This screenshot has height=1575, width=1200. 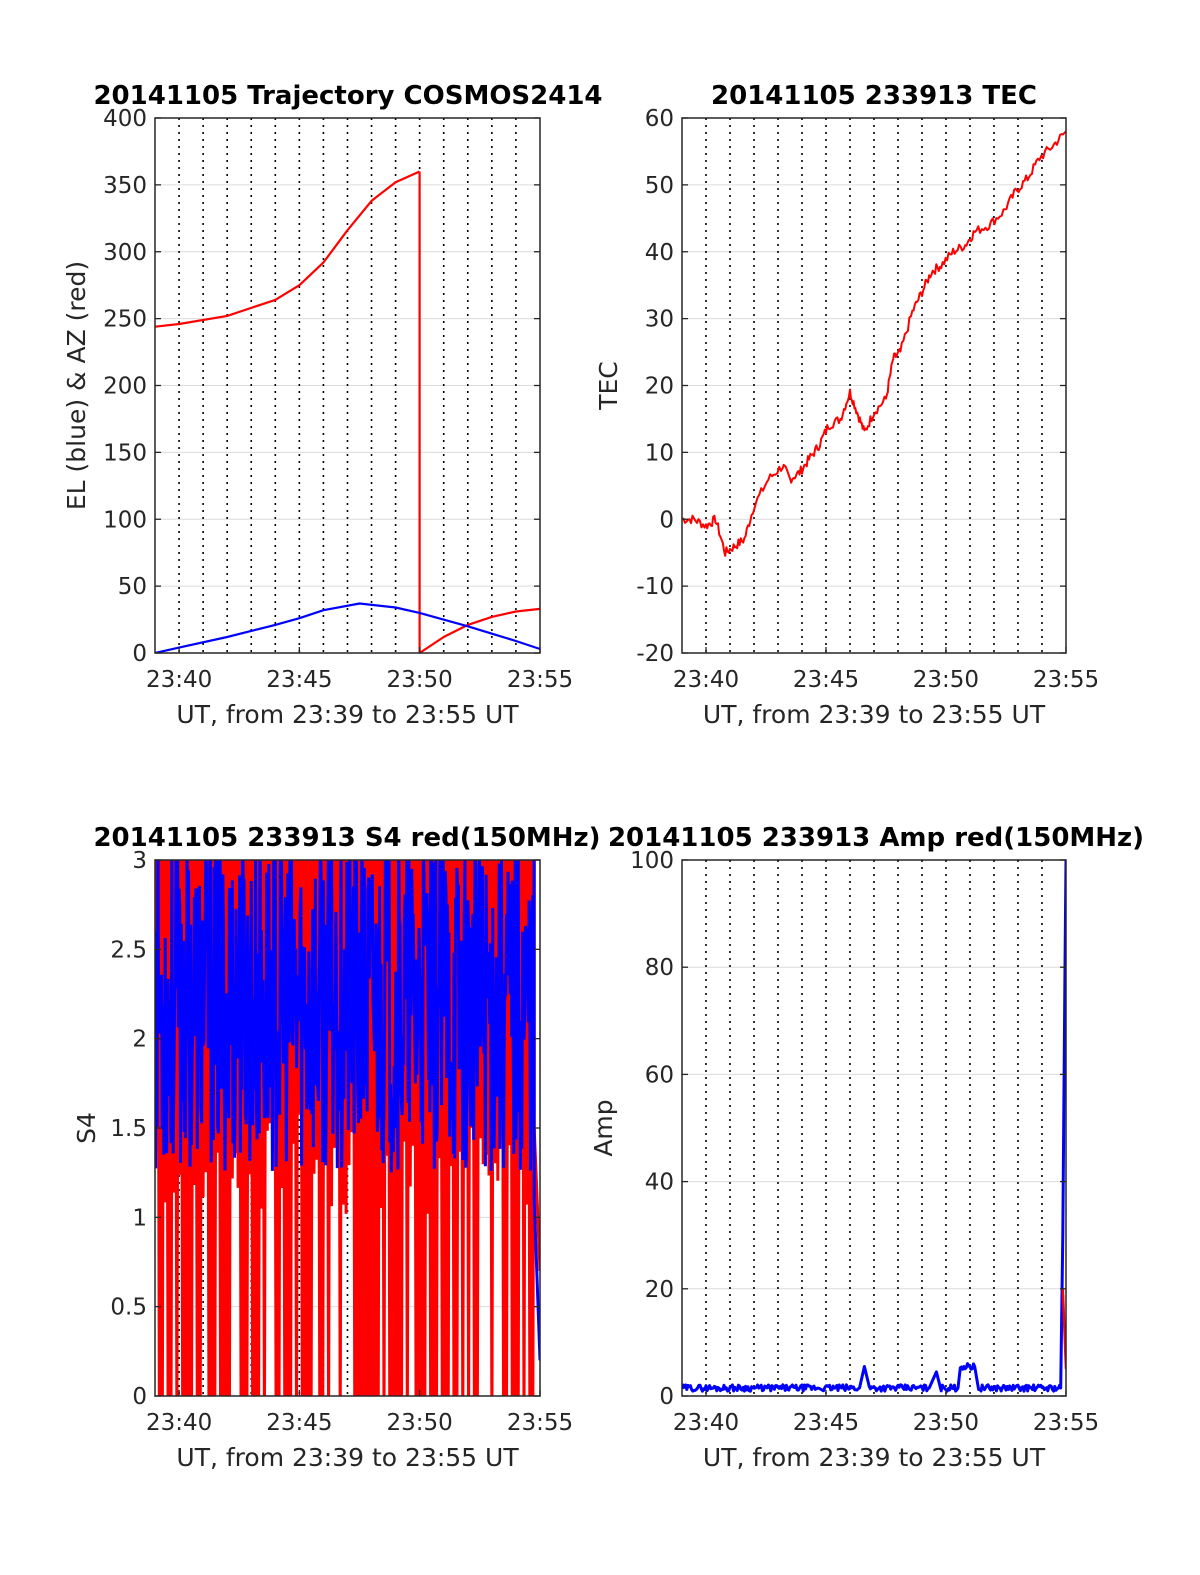 What do you see at coordinates (125, 186) in the screenshot?
I see `y-tick-label: 350` at bounding box center [125, 186].